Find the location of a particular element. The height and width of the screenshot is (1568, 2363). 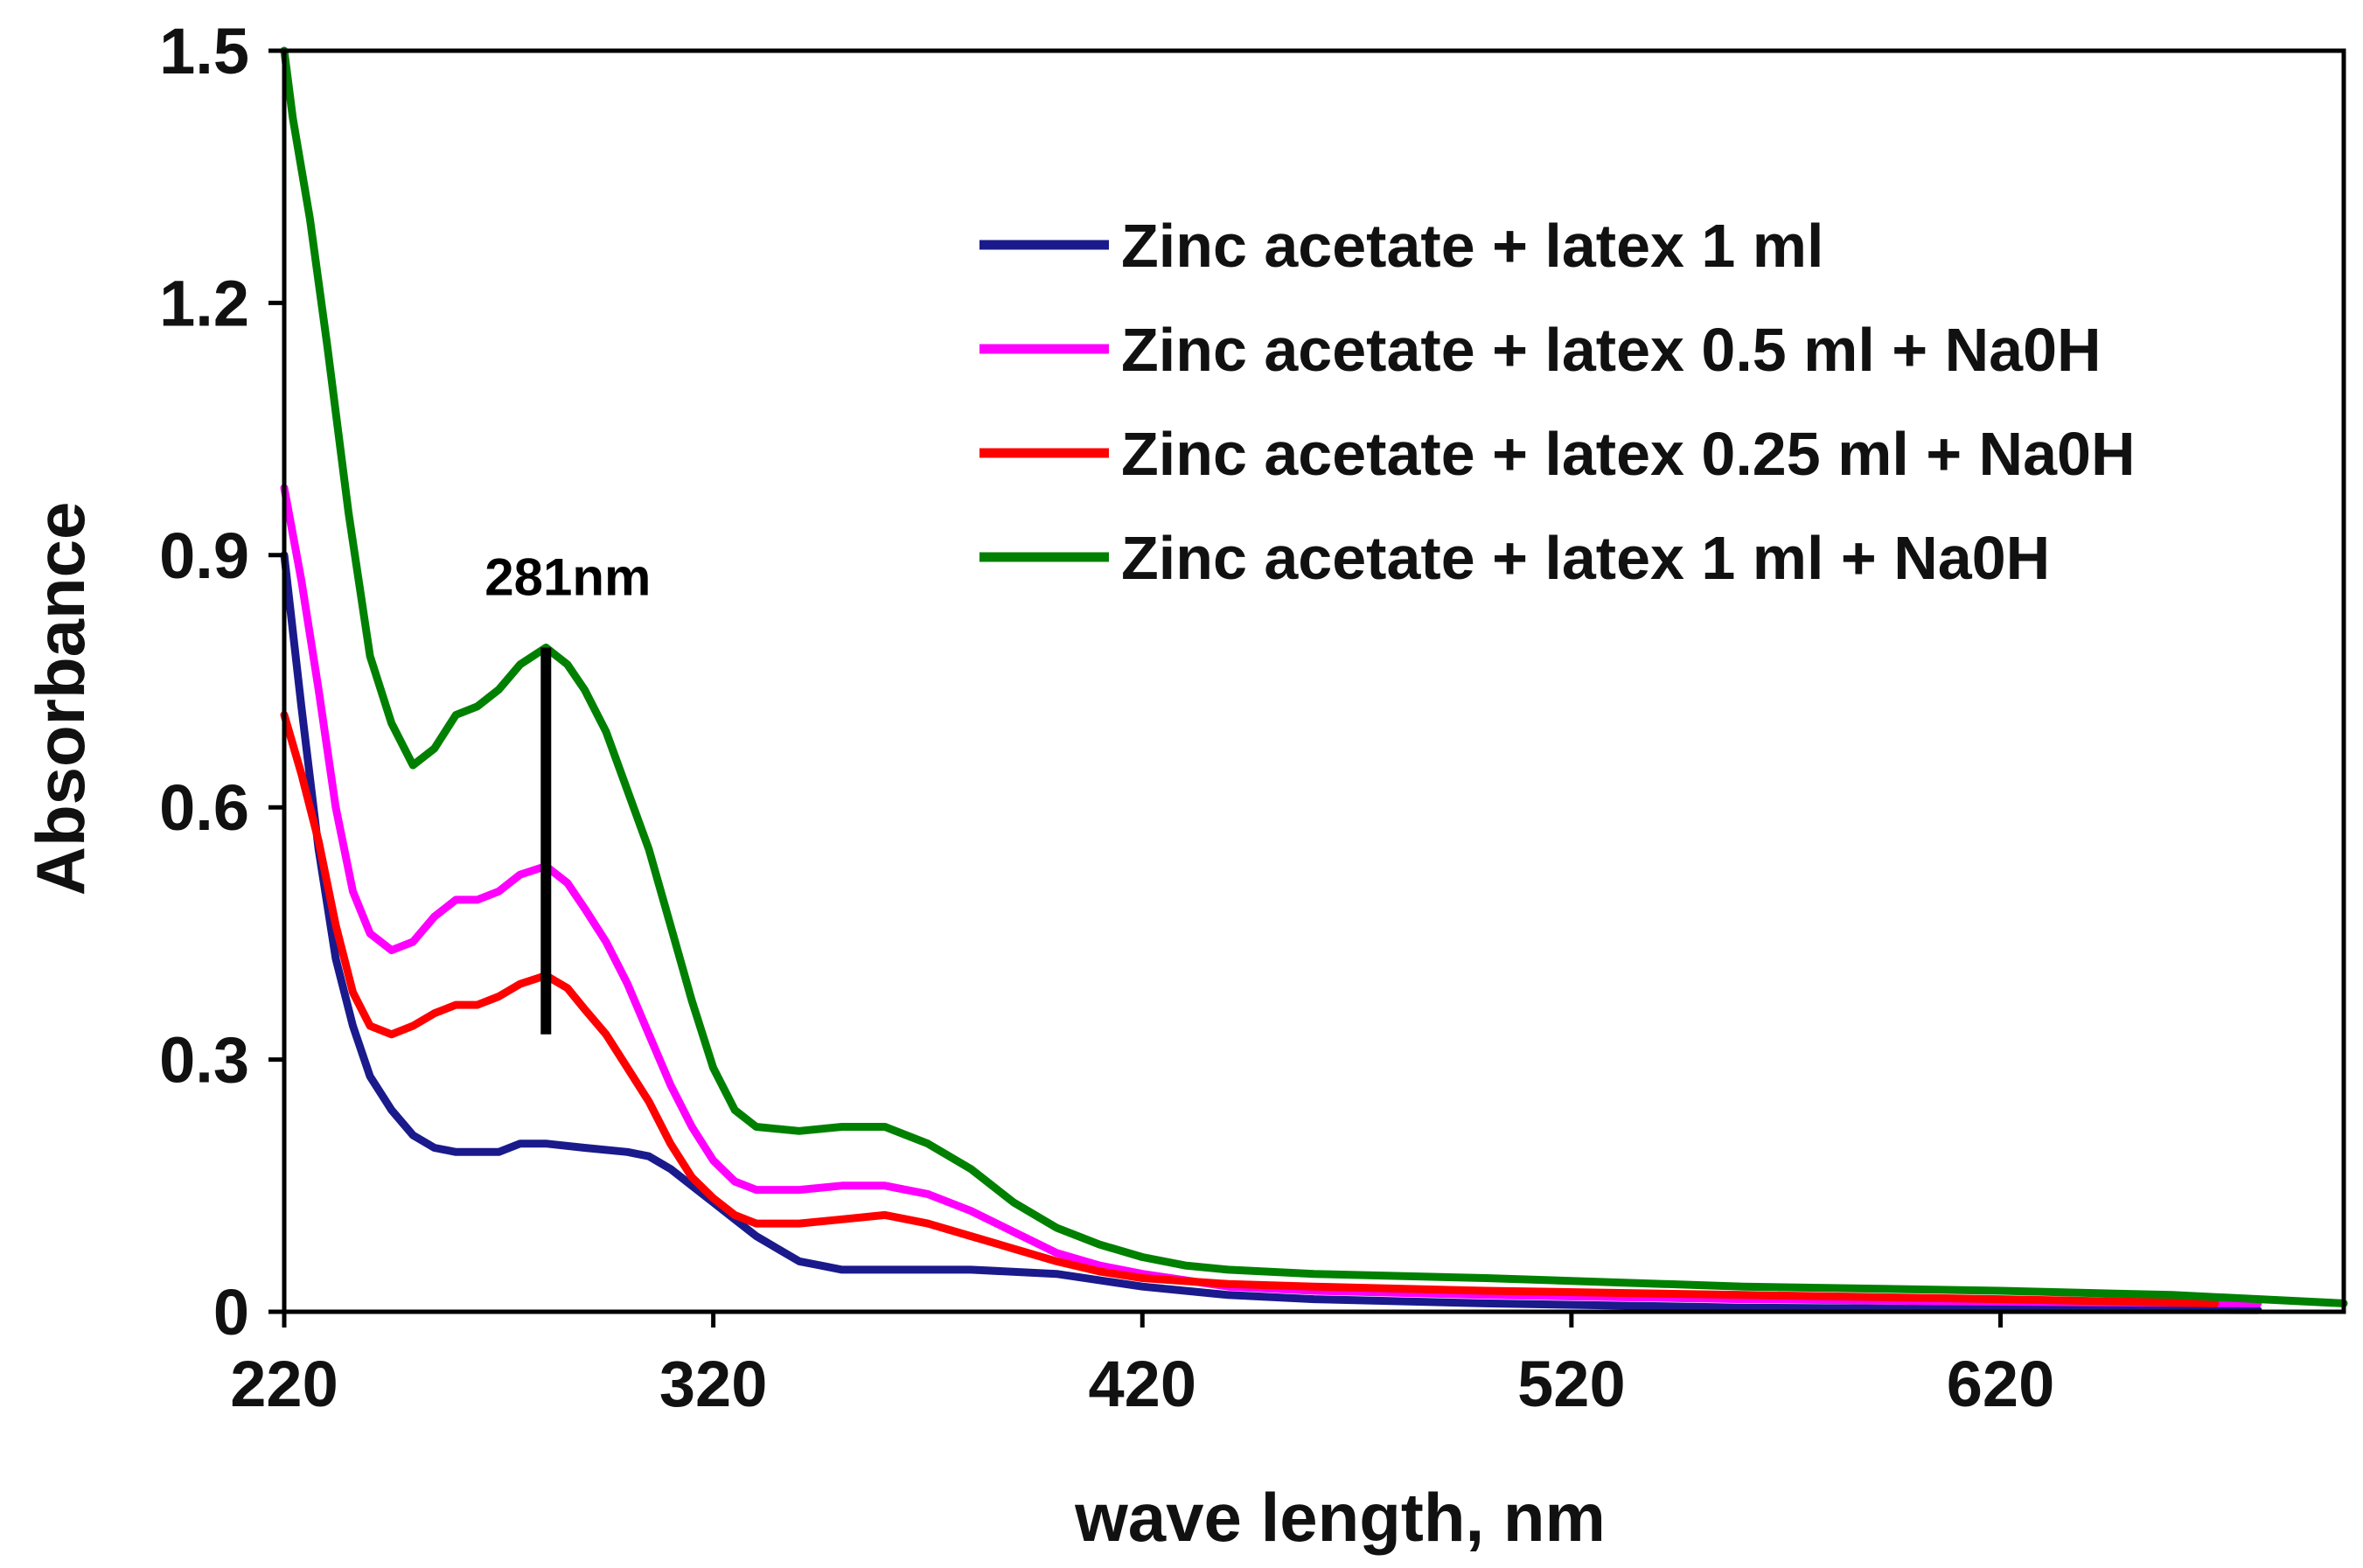

y-tick-label: 0.6 is located at coordinates (204, 807).